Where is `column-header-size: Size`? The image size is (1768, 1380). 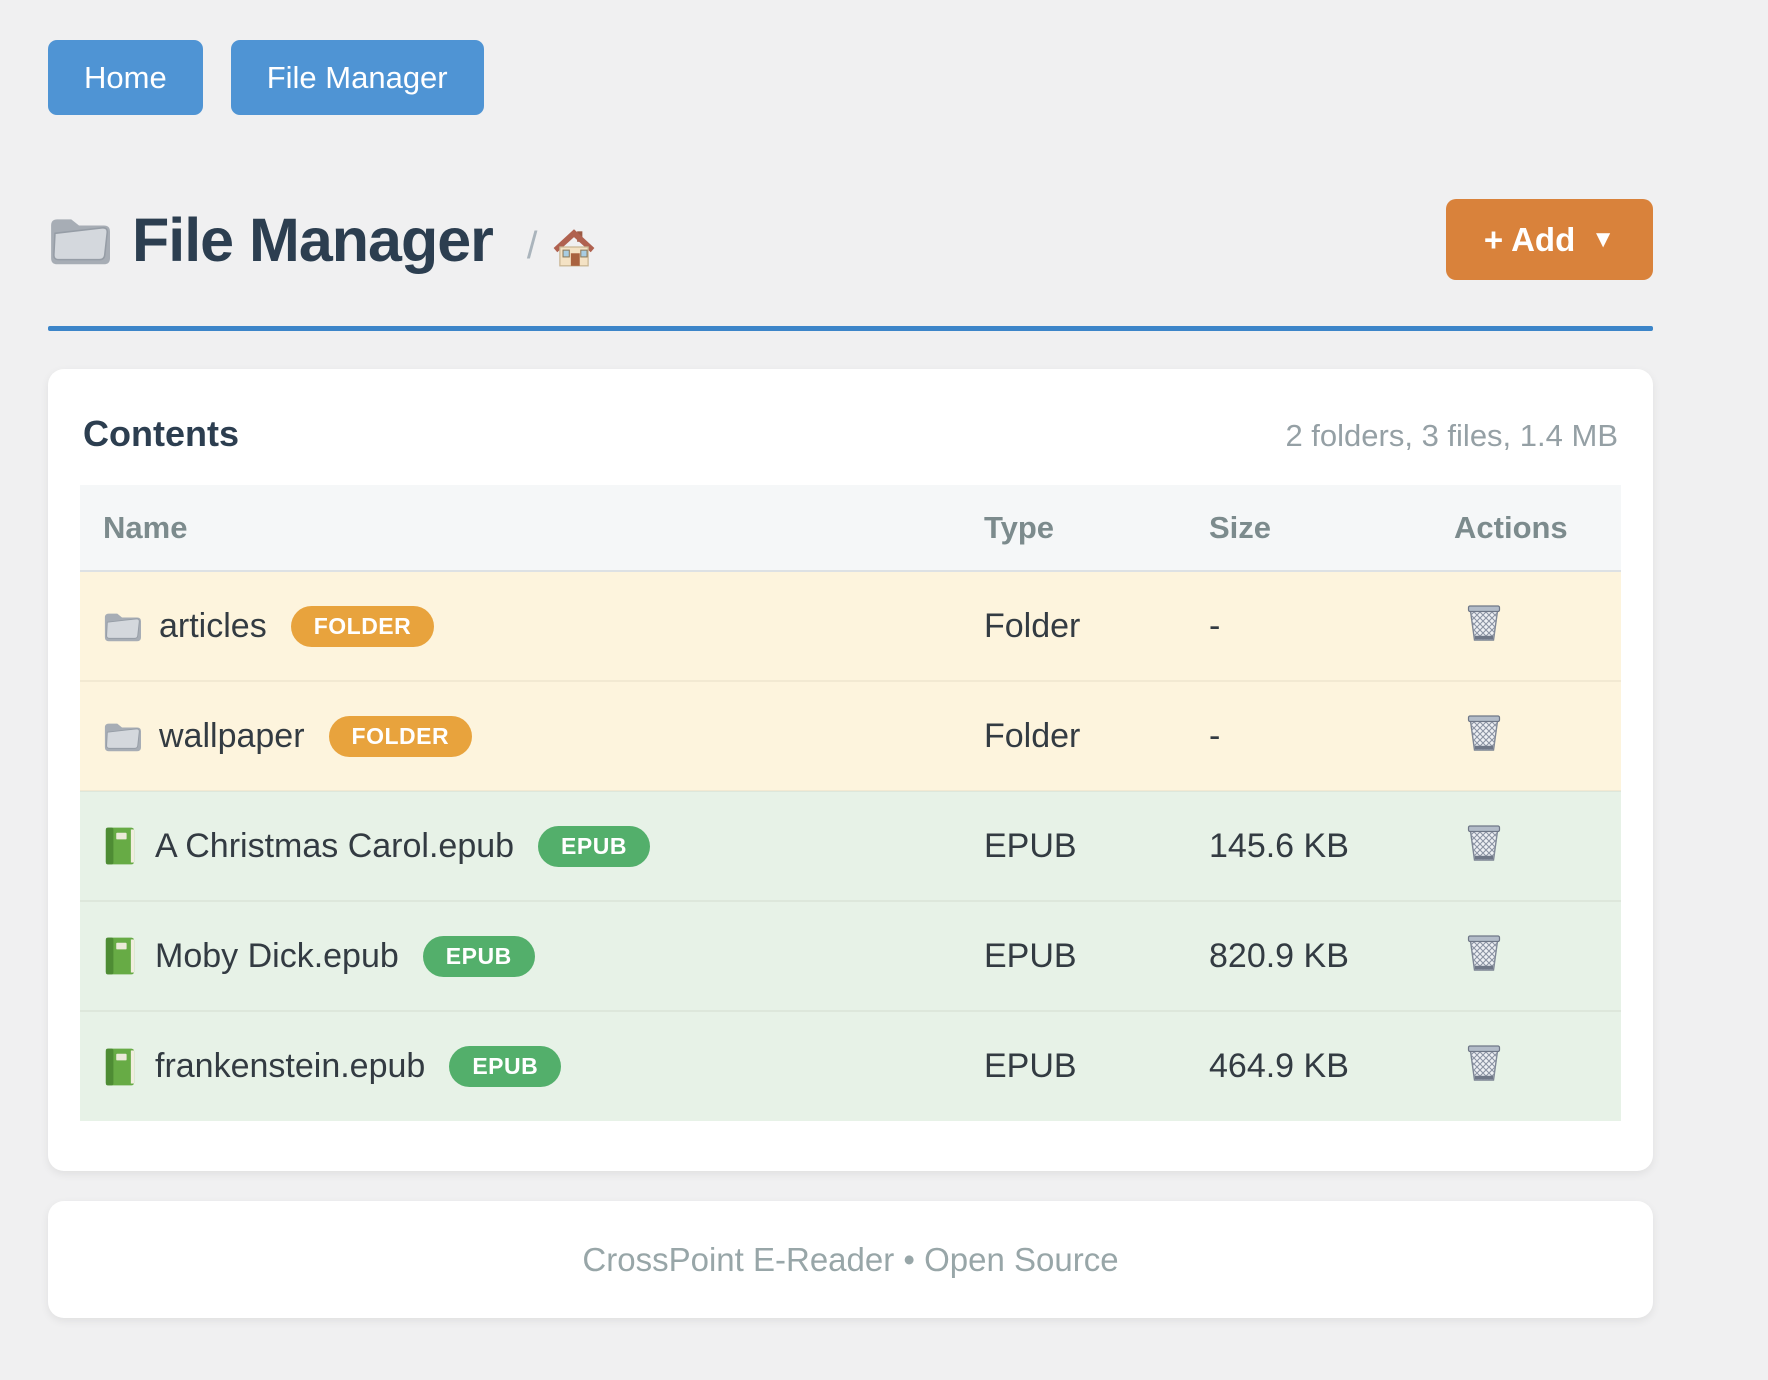
column-header-size: Size is located at coordinates (1307, 528).